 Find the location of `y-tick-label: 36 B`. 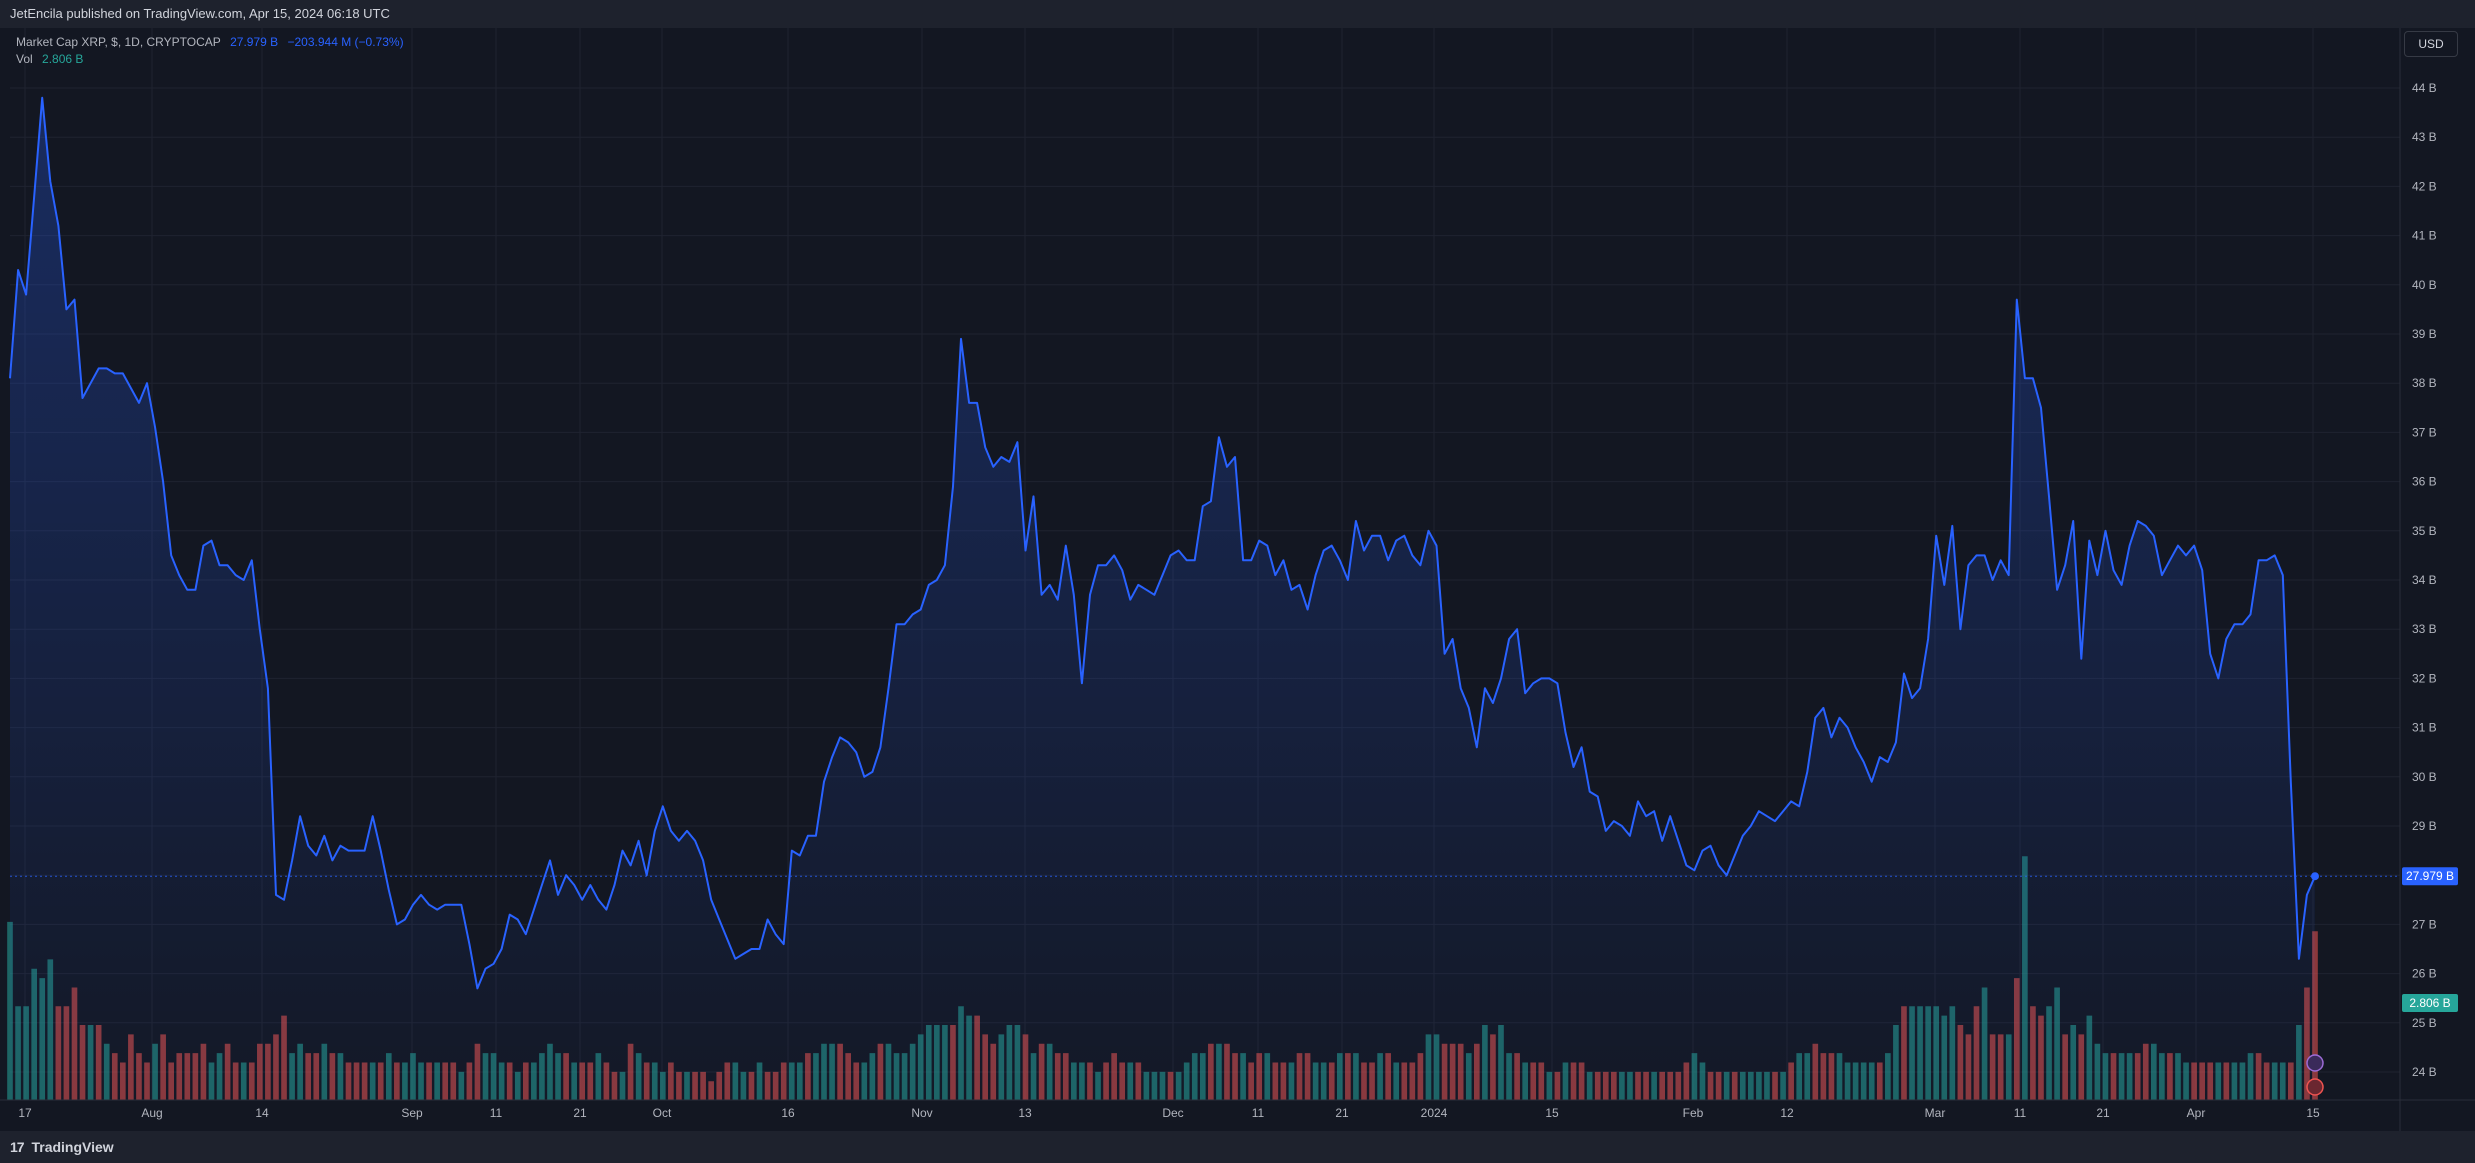

y-tick-label: 36 B is located at coordinates (2424, 482).